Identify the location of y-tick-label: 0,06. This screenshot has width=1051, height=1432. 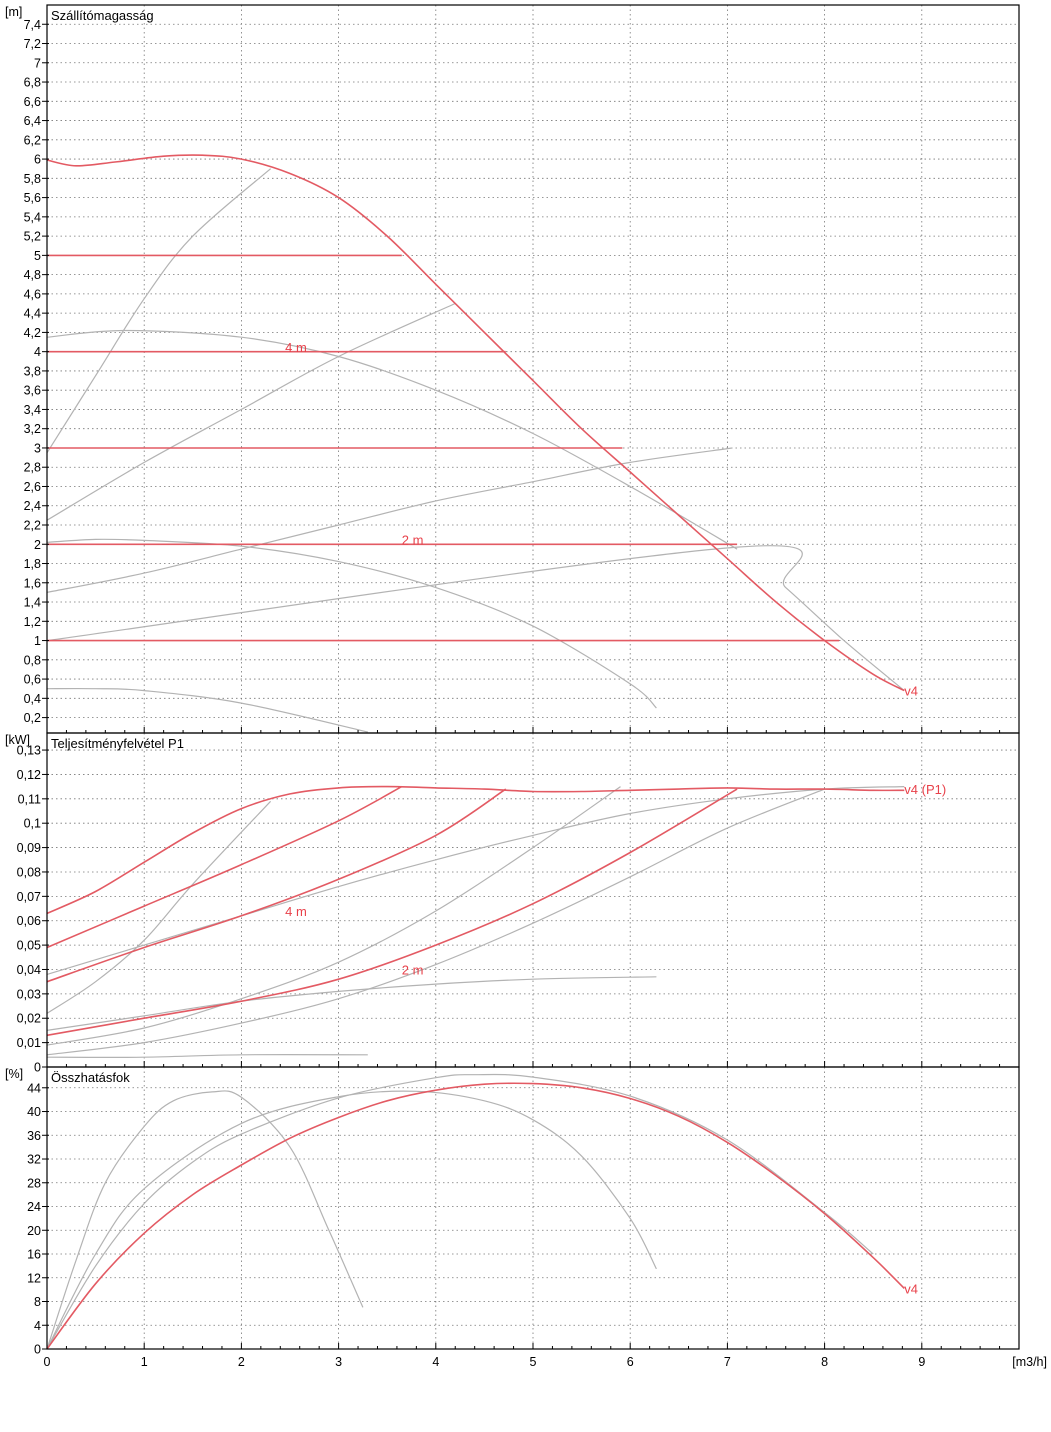
(29, 921).